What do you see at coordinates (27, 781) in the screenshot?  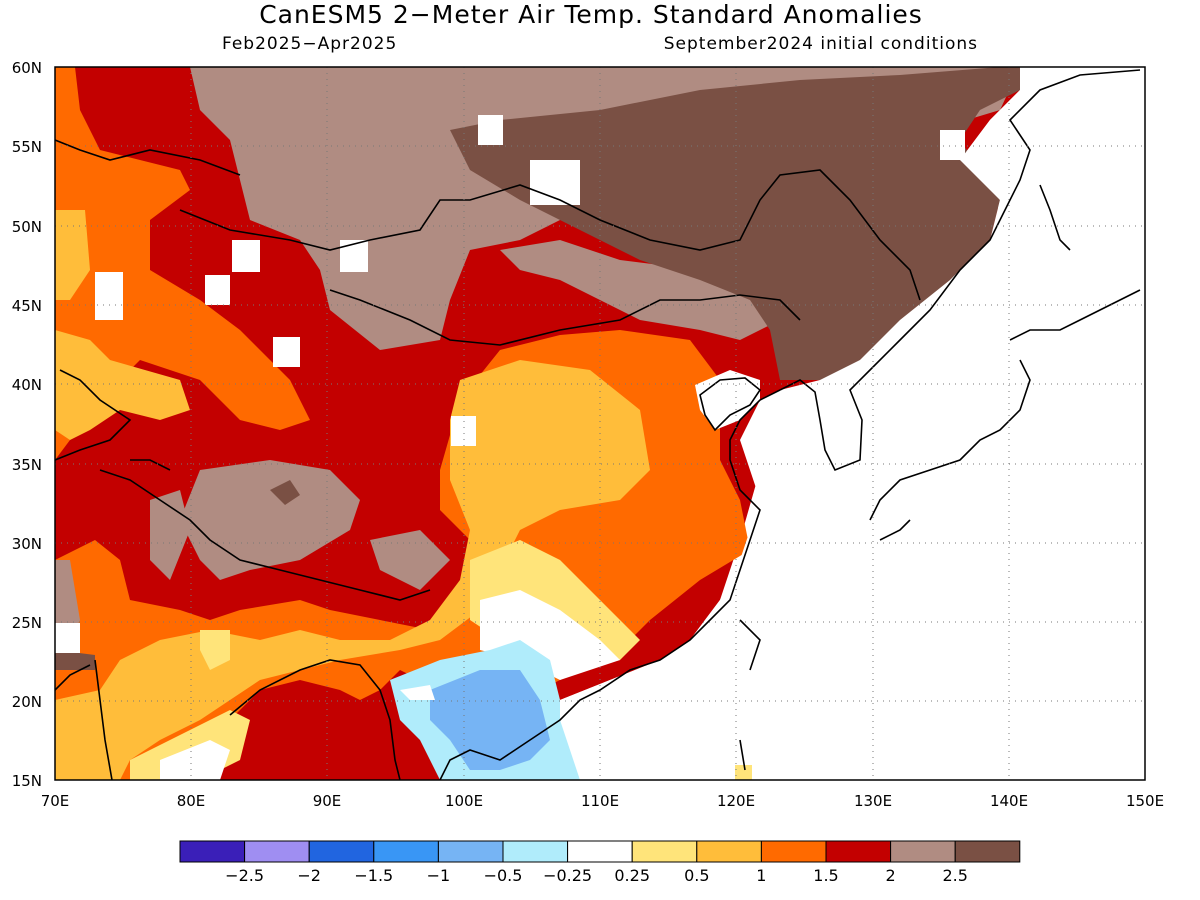 I see `lat-label: 15N` at bounding box center [27, 781].